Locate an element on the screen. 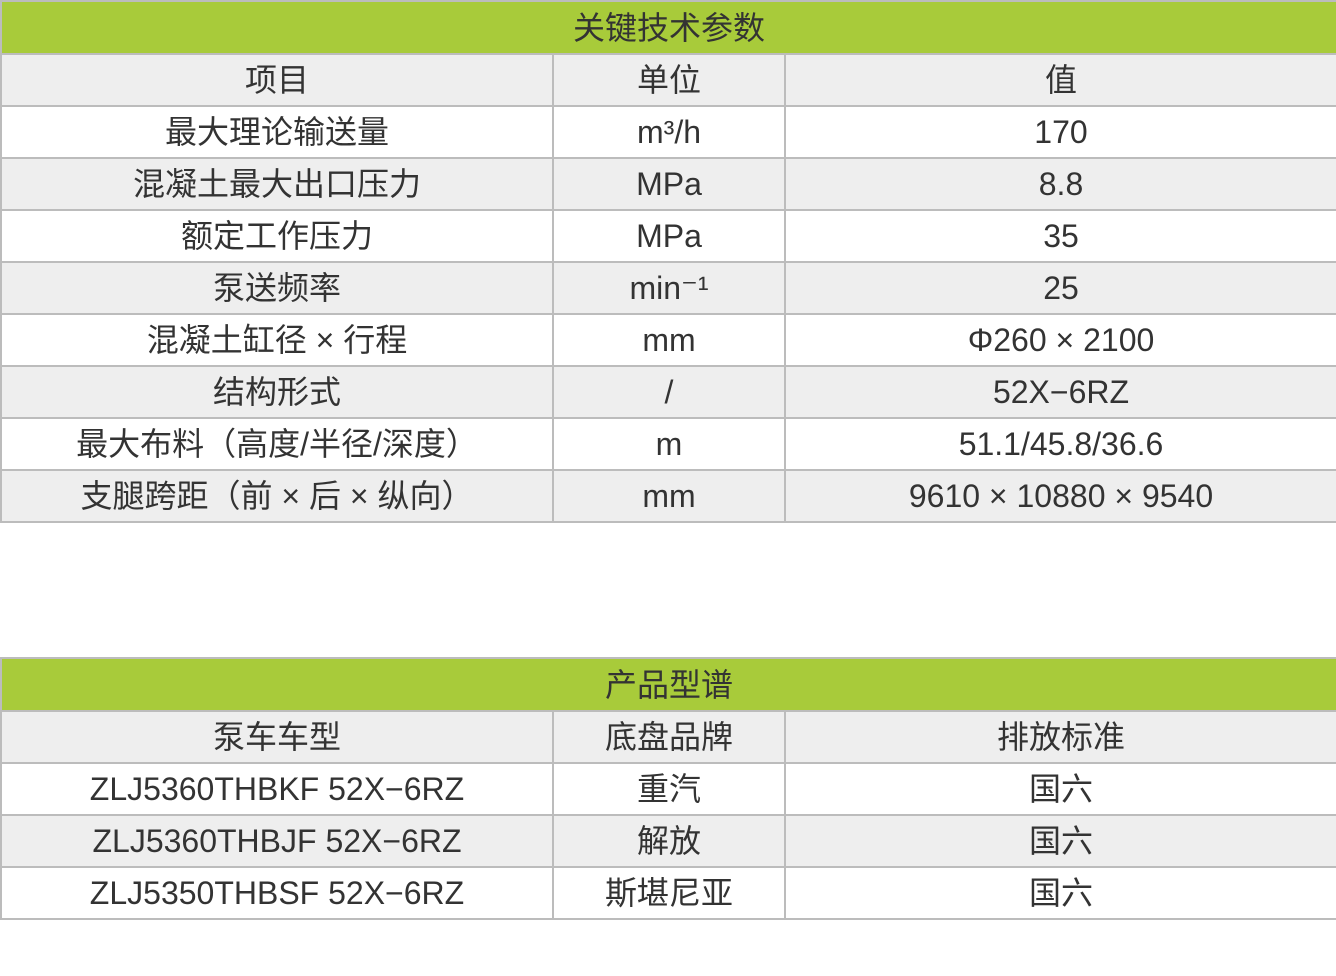 This screenshot has width=1336, height=976. table-row: ZLJ5350THBSF 52X−6RZ 斯堪尼亚 国六 is located at coordinates (668, 893).